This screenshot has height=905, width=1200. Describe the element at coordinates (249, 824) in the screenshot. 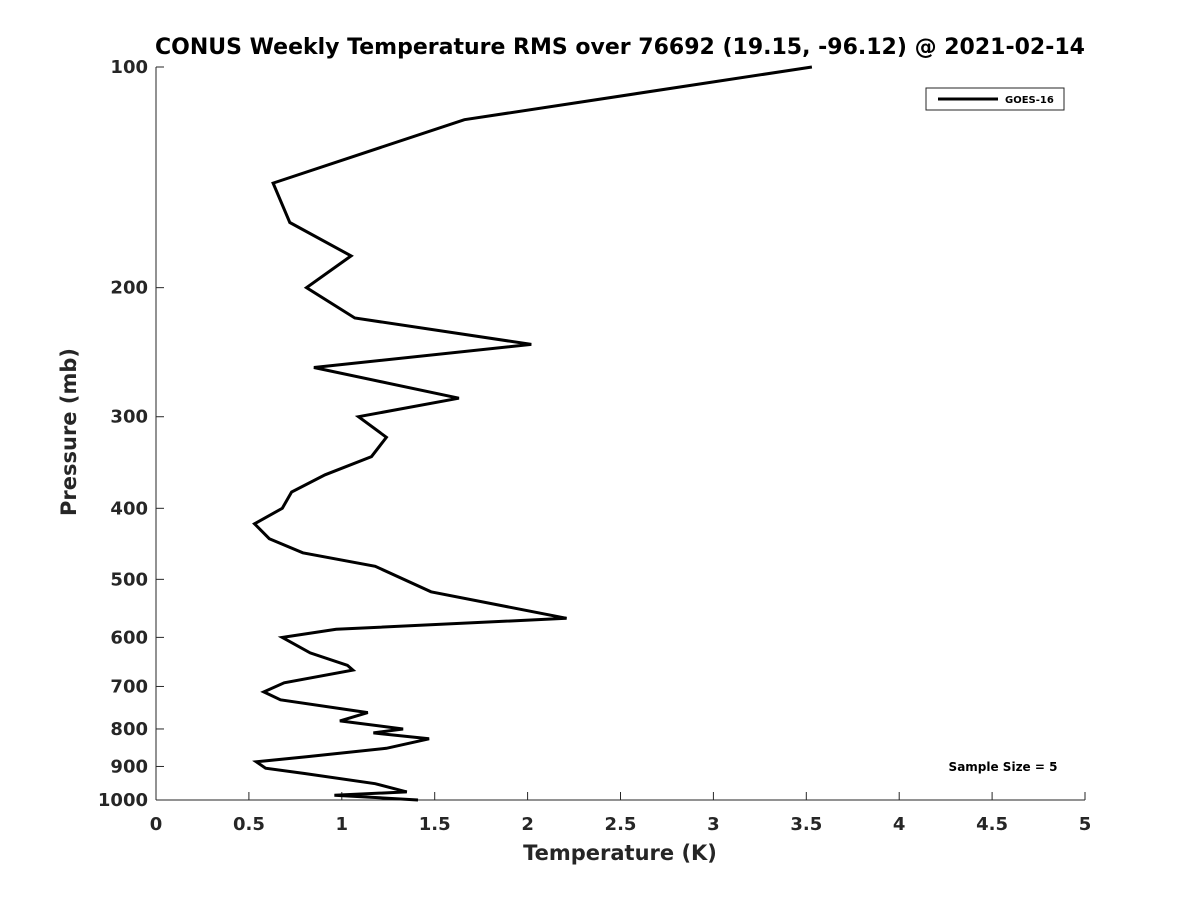

I see `x-tick-label: 0.5` at that location.